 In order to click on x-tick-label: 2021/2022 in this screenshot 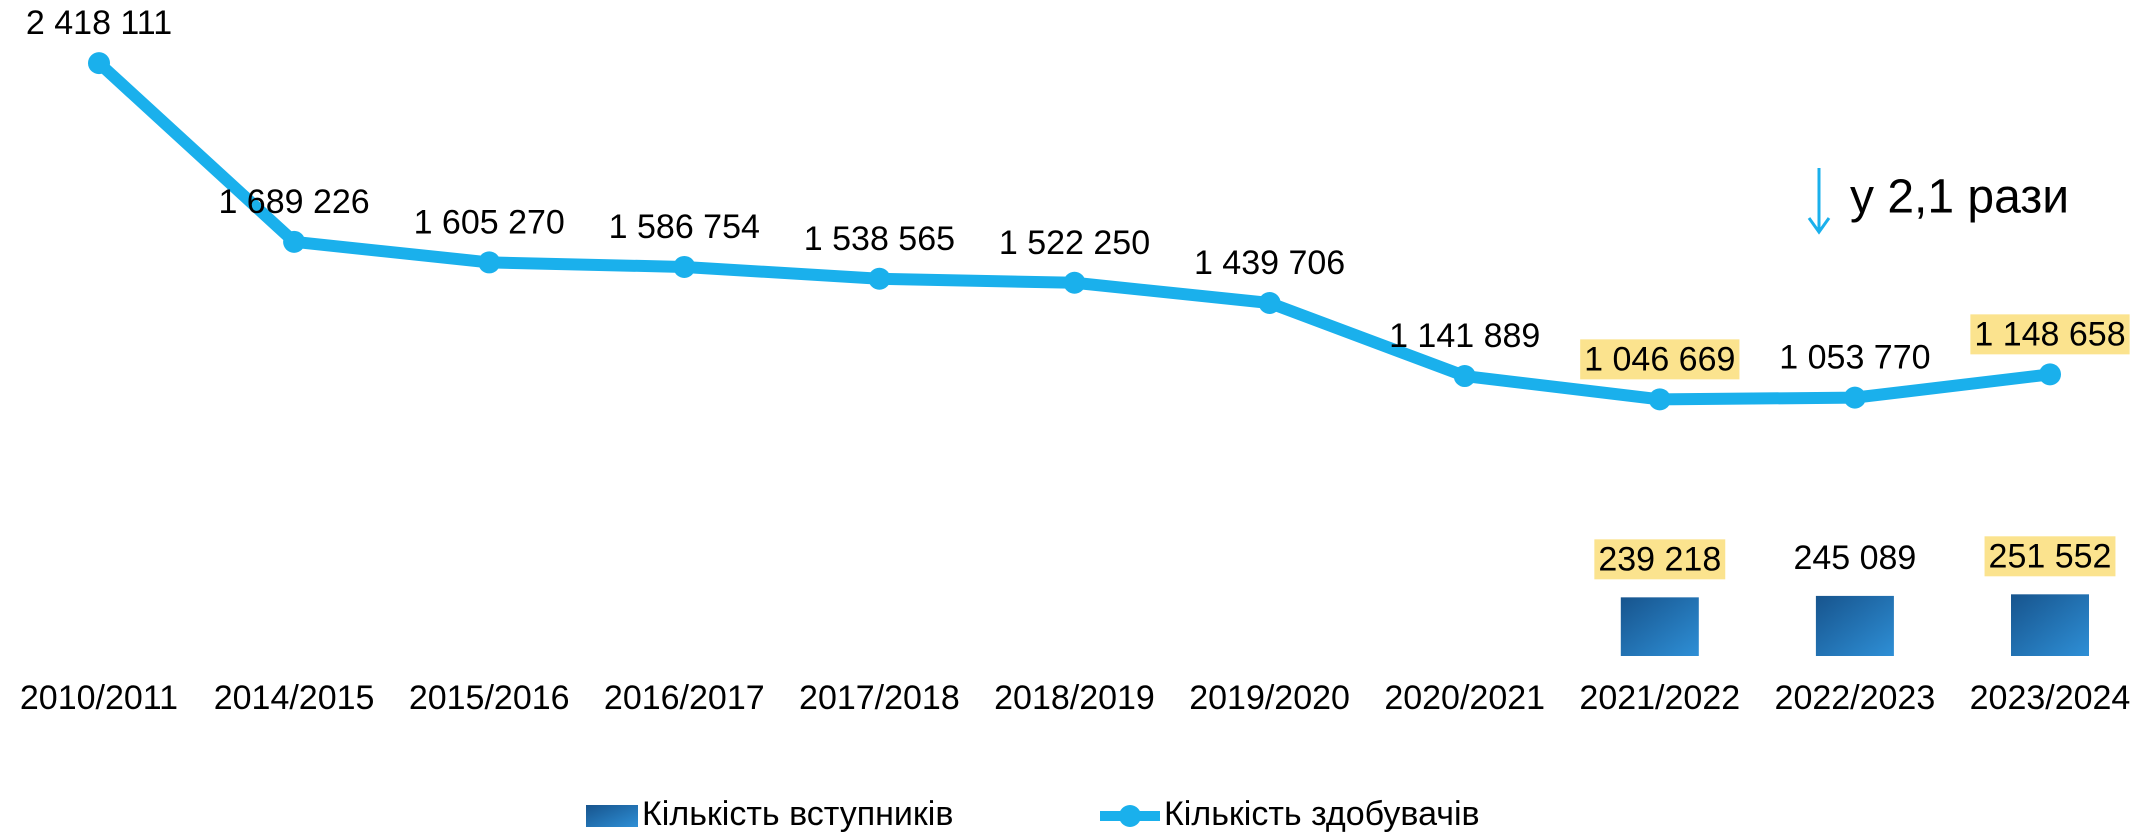, I will do `click(1659, 698)`.